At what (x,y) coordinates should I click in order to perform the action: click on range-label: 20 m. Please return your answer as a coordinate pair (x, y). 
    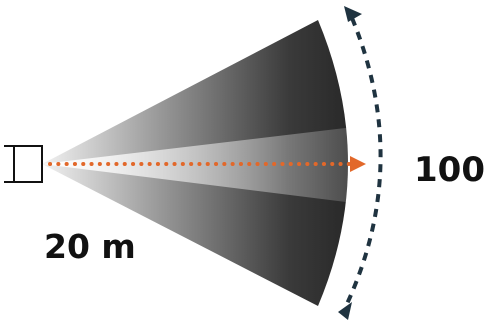
    Looking at the image, I should click on (90, 246).